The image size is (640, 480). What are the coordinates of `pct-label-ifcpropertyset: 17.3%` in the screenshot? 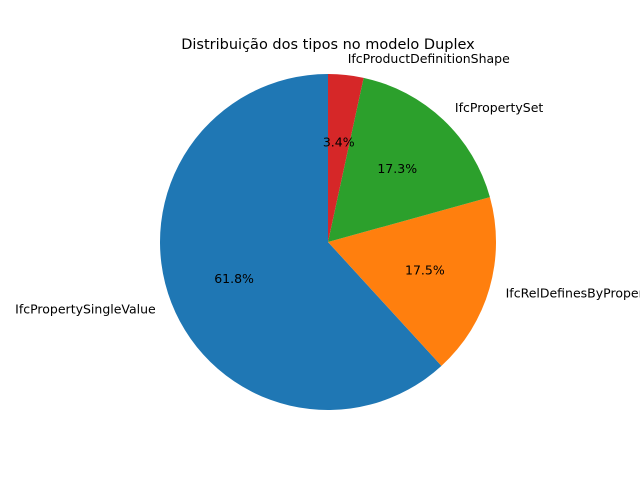 It's located at (397, 168).